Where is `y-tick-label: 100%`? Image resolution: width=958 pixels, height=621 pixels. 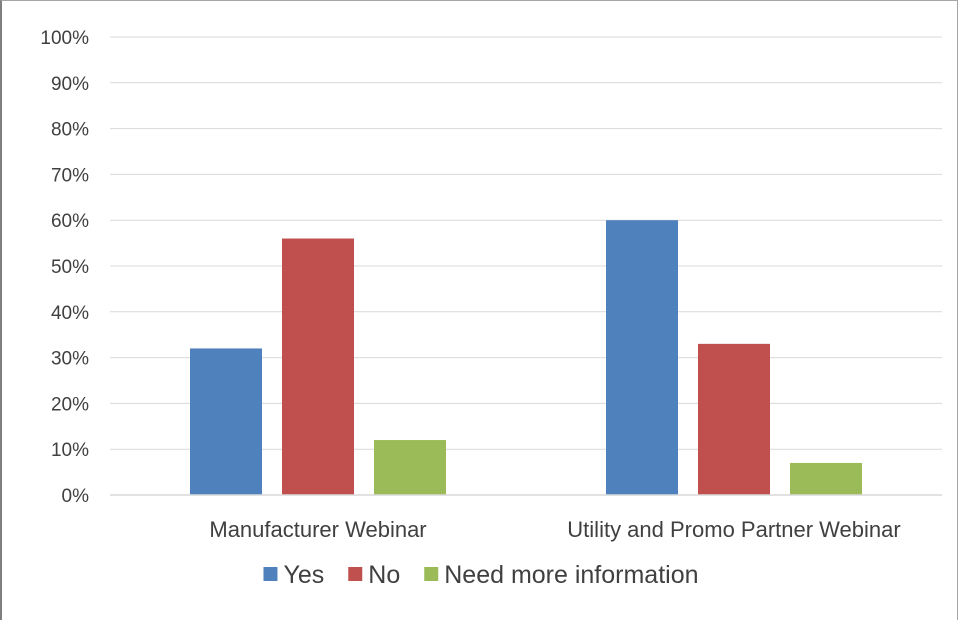
y-tick-label: 100% is located at coordinates (64, 38).